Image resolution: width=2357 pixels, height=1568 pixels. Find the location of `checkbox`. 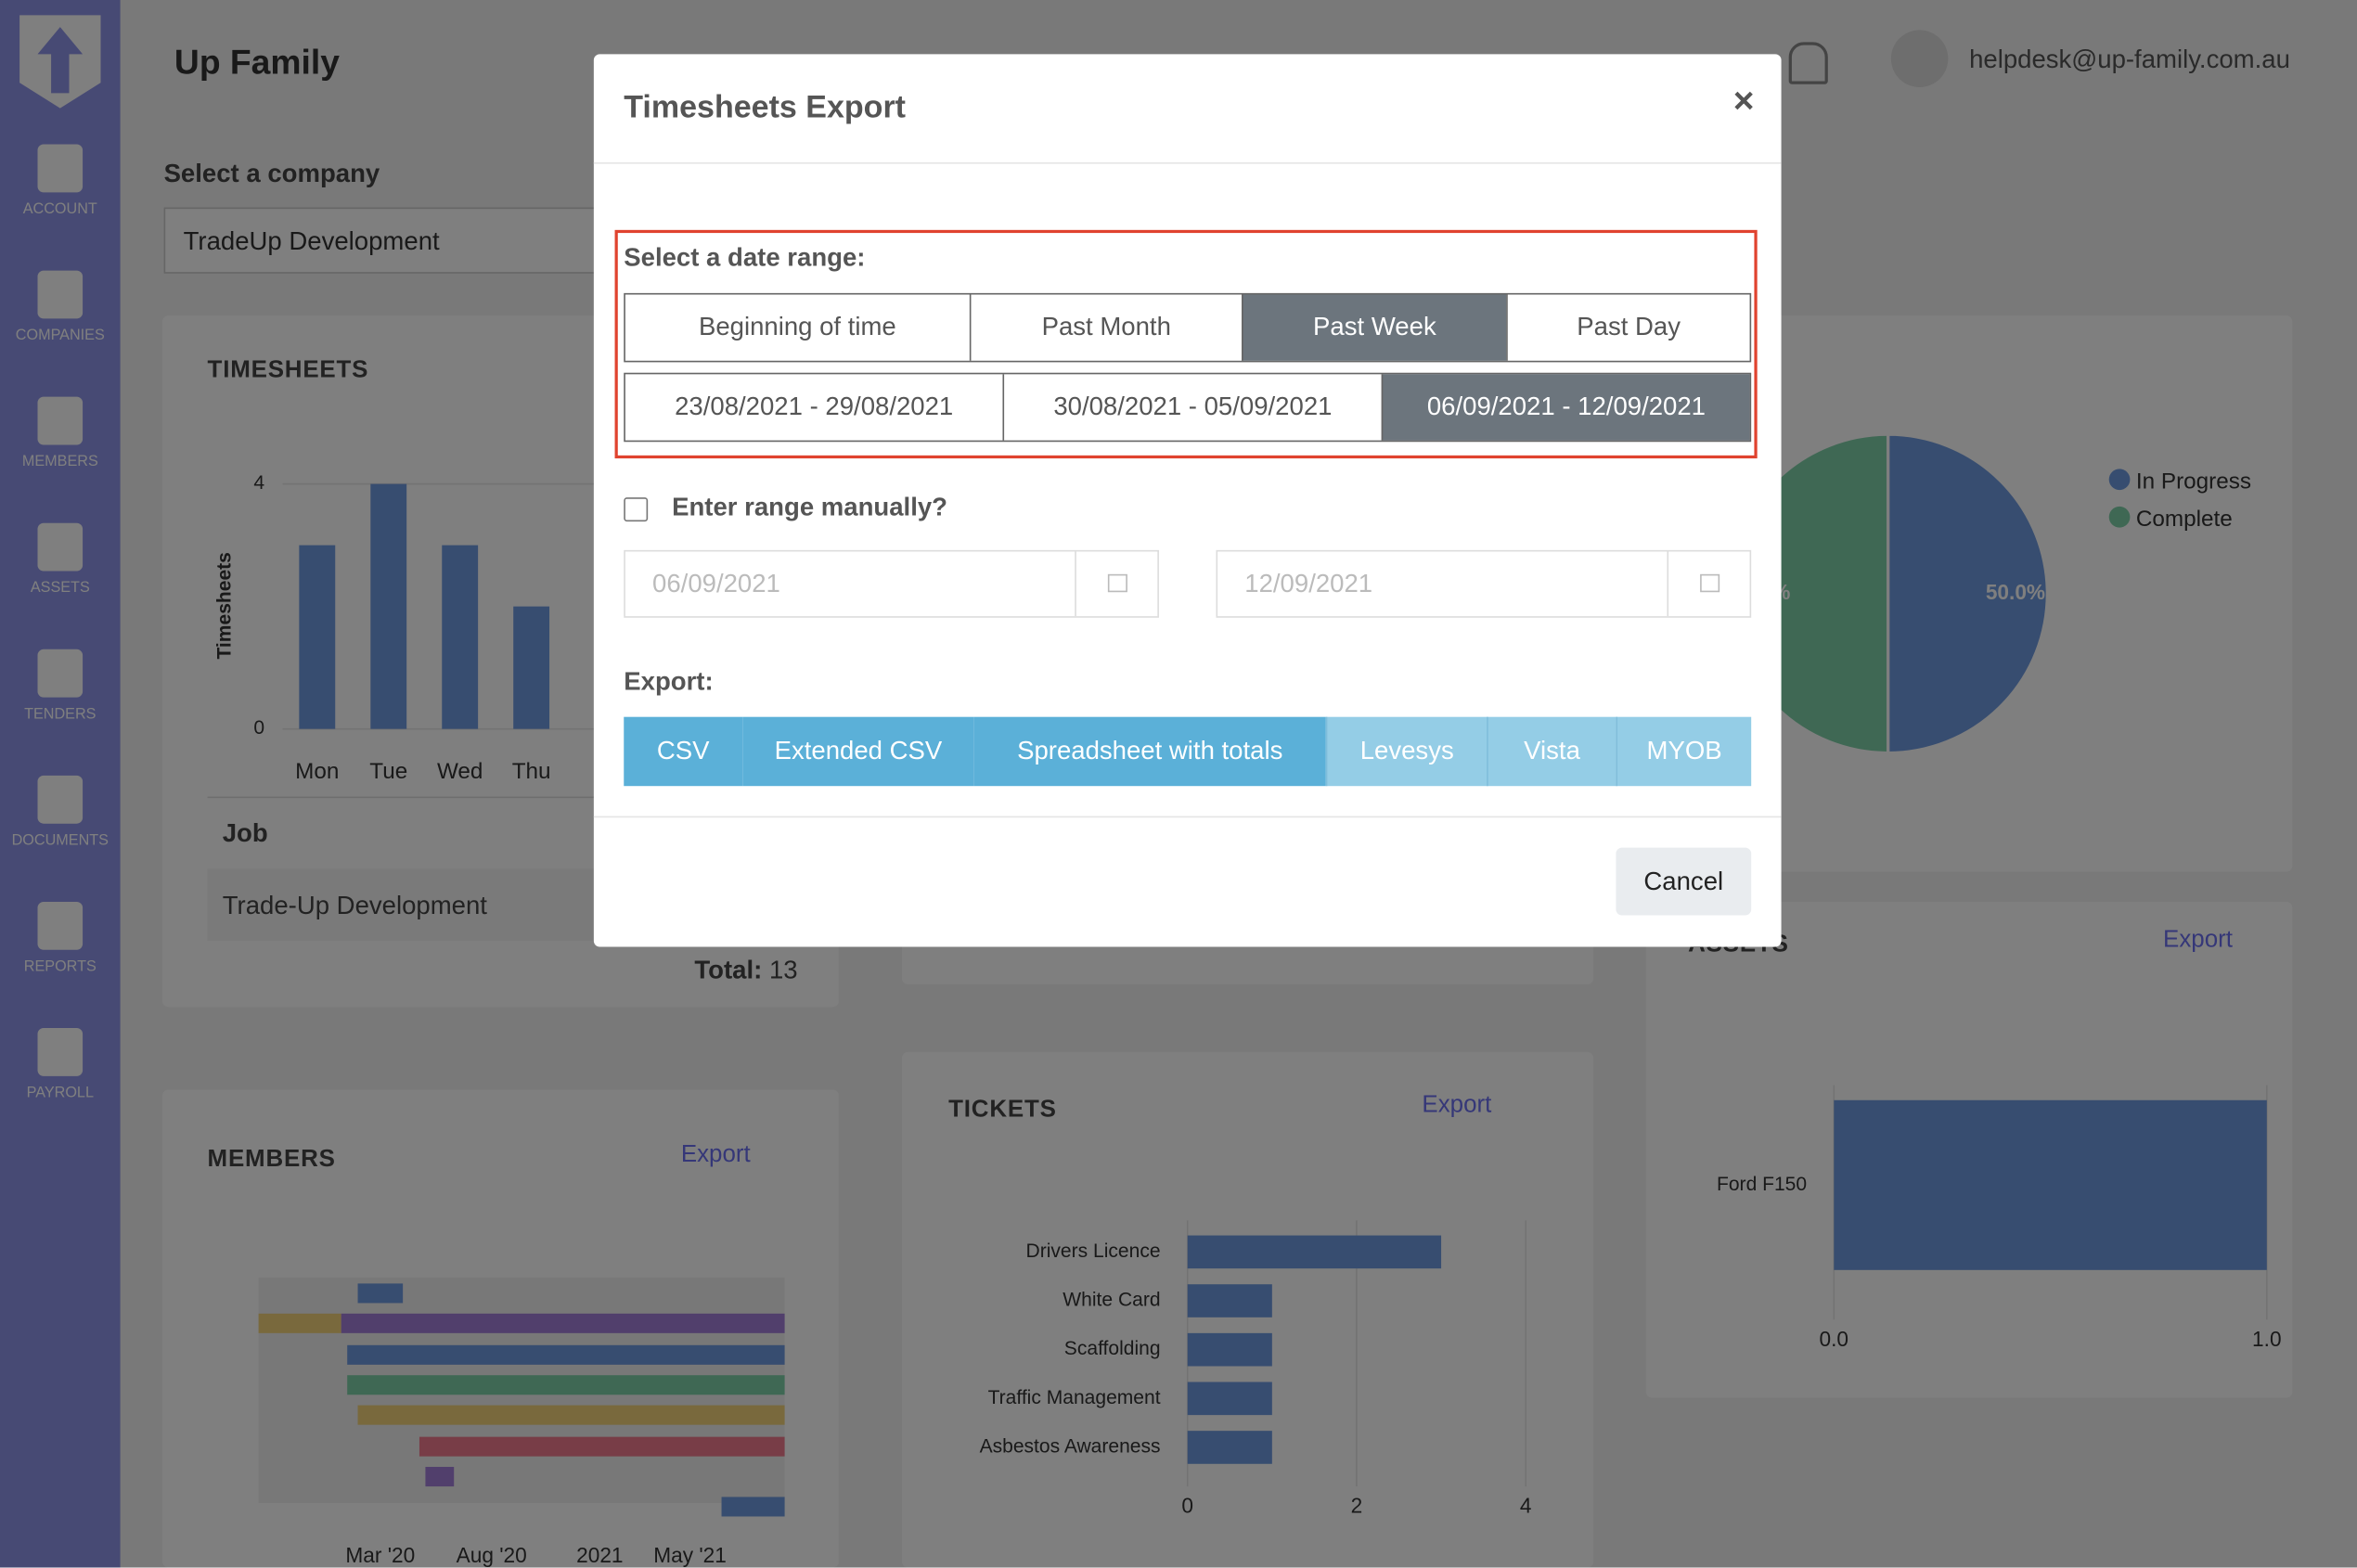

checkbox is located at coordinates (636, 510).